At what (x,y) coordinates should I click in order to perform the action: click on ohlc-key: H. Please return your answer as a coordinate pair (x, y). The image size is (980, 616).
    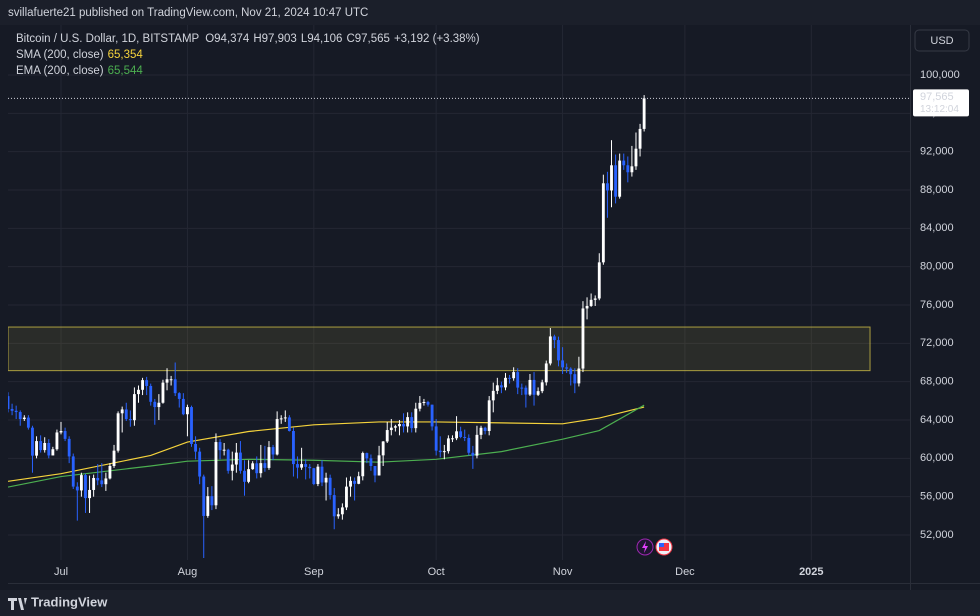
    Looking at the image, I should click on (257, 39).